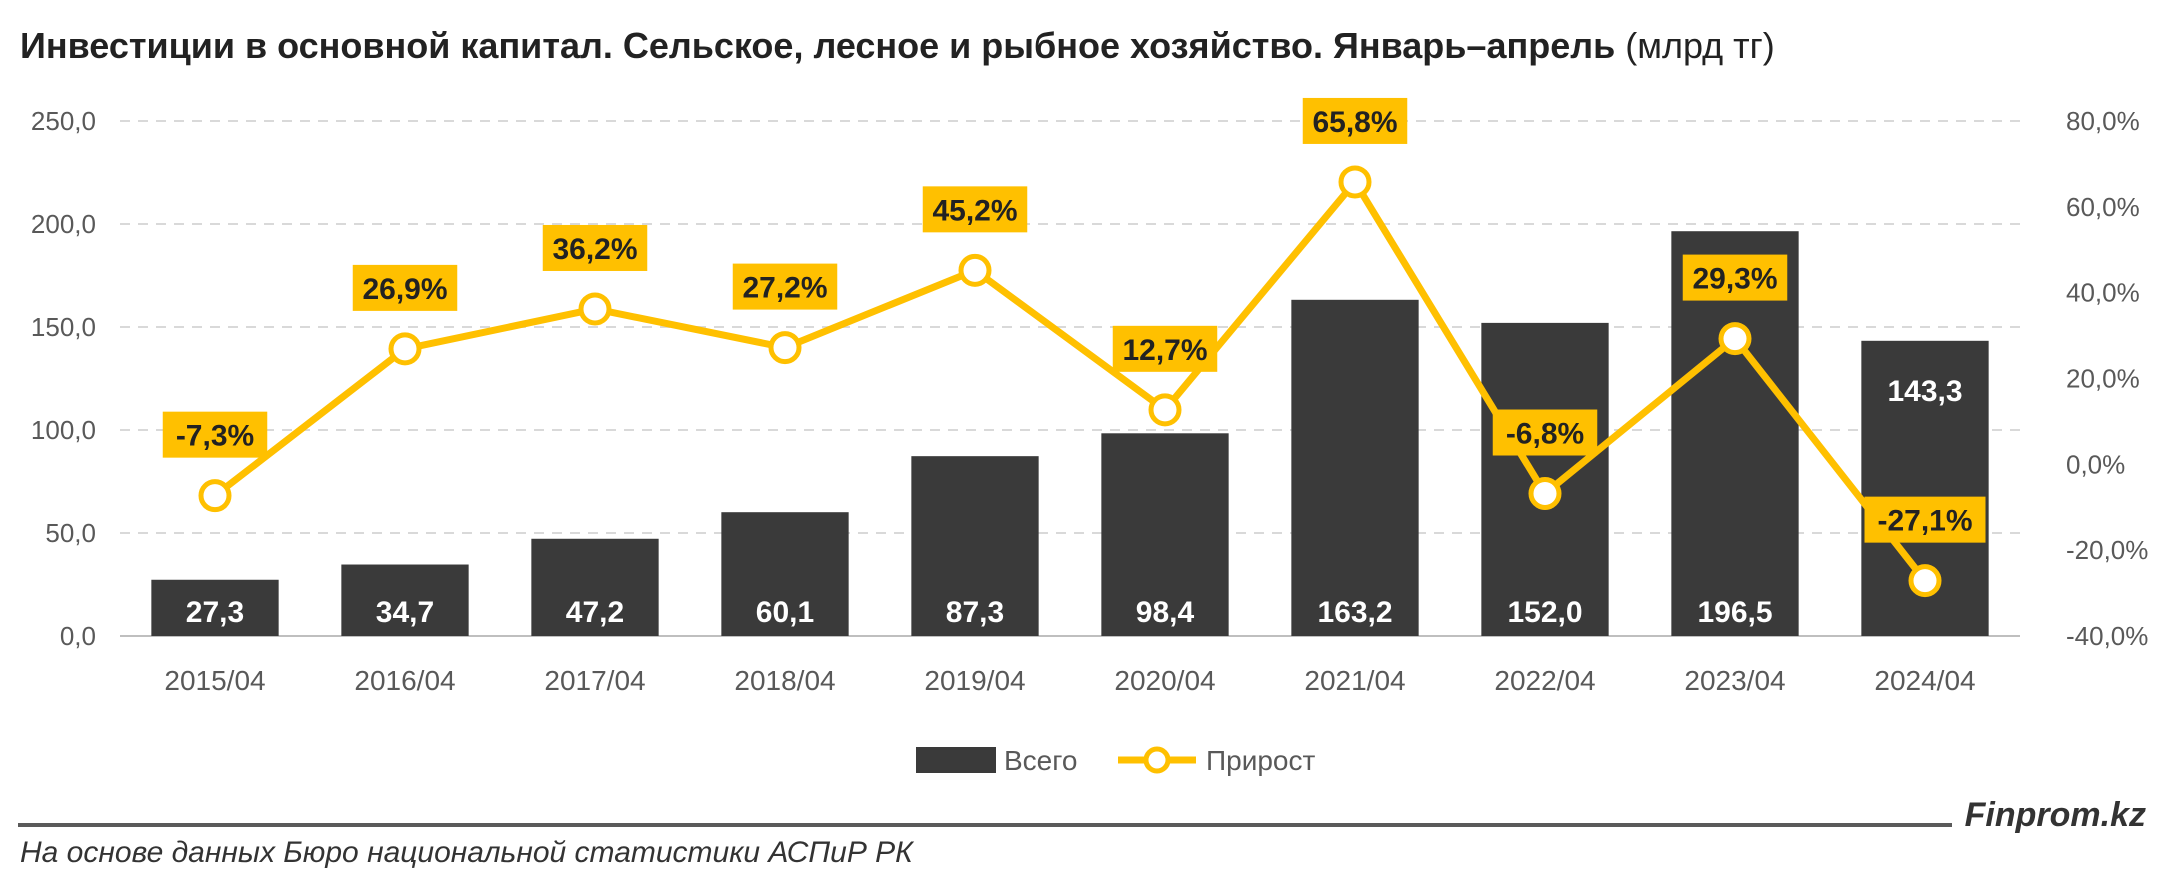 The image size is (2160, 886). Describe the element at coordinates (2095, 464) in the screenshot. I see `y-right-tick-label: 0,0%` at that location.